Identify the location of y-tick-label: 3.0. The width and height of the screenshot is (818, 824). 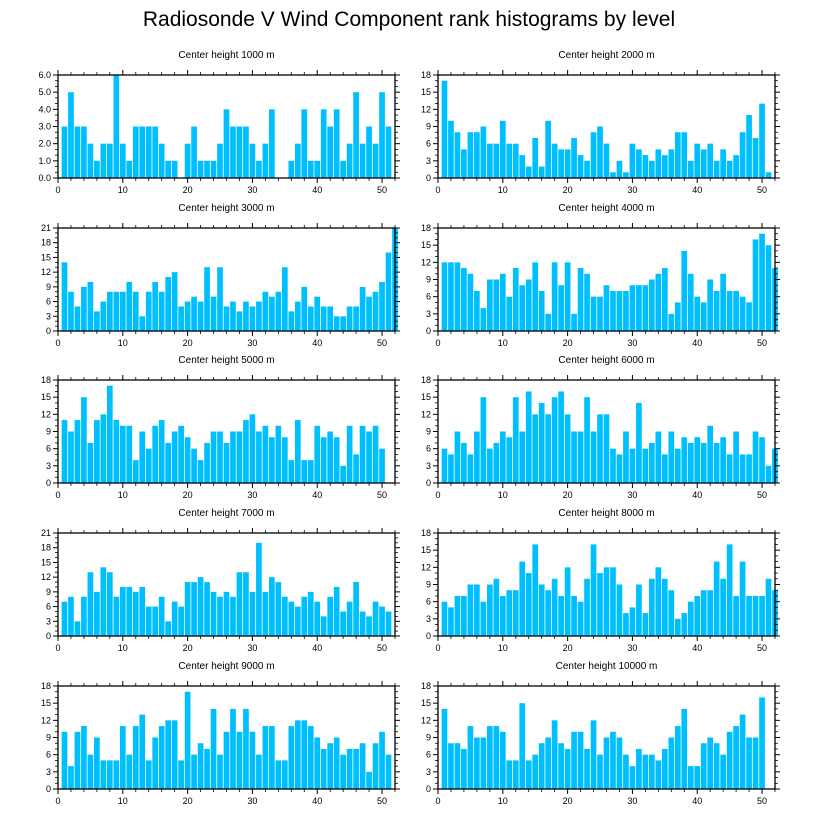
(44, 127).